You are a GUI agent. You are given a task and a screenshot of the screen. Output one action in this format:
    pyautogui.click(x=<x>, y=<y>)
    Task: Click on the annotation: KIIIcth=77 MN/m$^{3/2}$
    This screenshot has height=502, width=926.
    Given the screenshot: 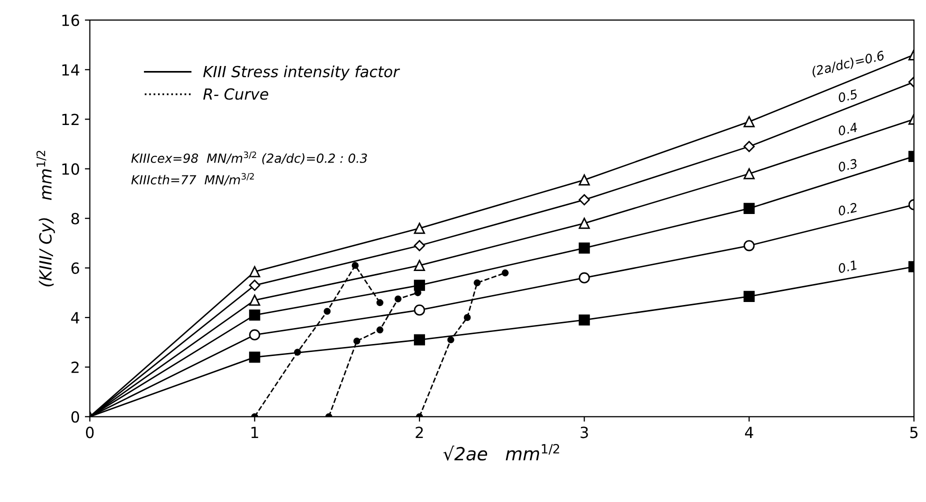 What is the action you would take?
    pyautogui.click(x=192, y=179)
    